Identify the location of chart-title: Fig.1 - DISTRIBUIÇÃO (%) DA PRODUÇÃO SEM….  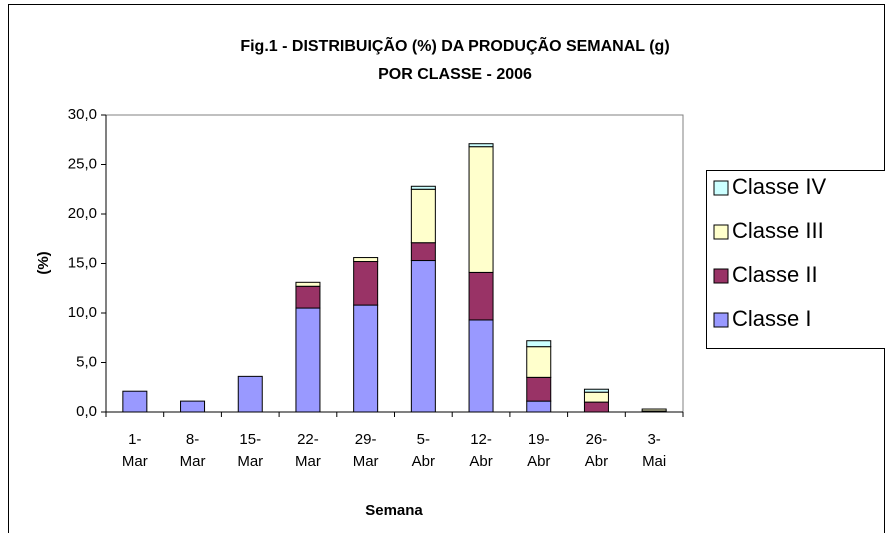
(454, 45).